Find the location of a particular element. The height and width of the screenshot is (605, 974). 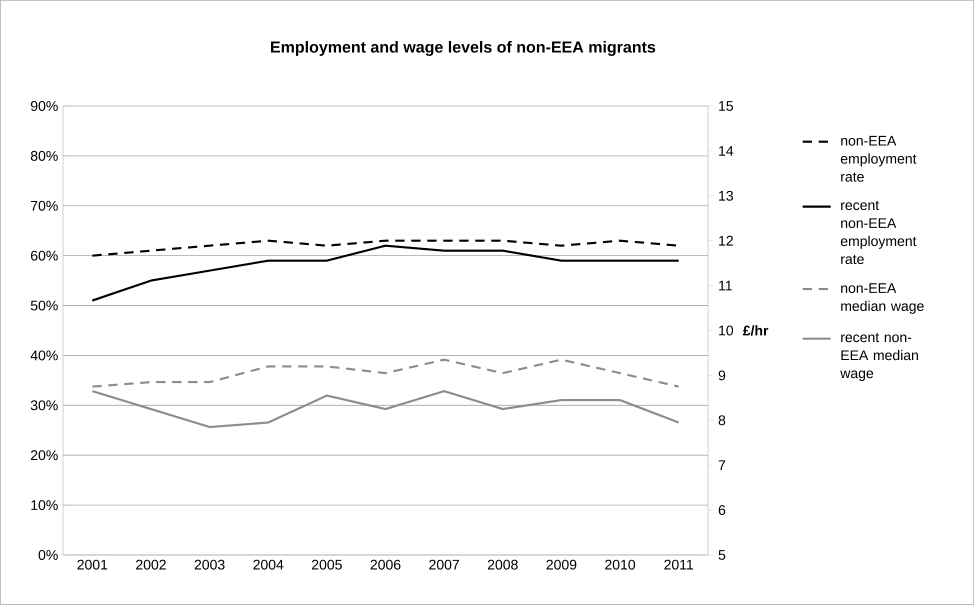

x-tick-label: 2002 is located at coordinates (151, 565).